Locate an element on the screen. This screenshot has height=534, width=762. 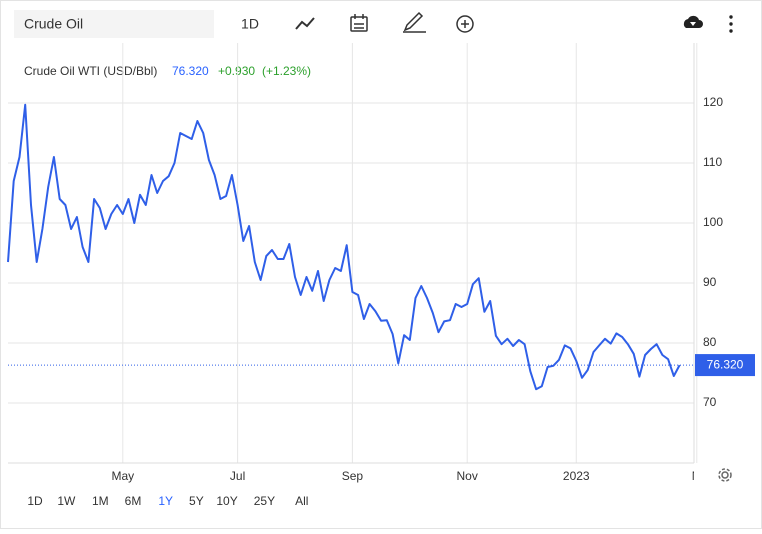
last-price-label: 76.320 is located at coordinates (725, 364).